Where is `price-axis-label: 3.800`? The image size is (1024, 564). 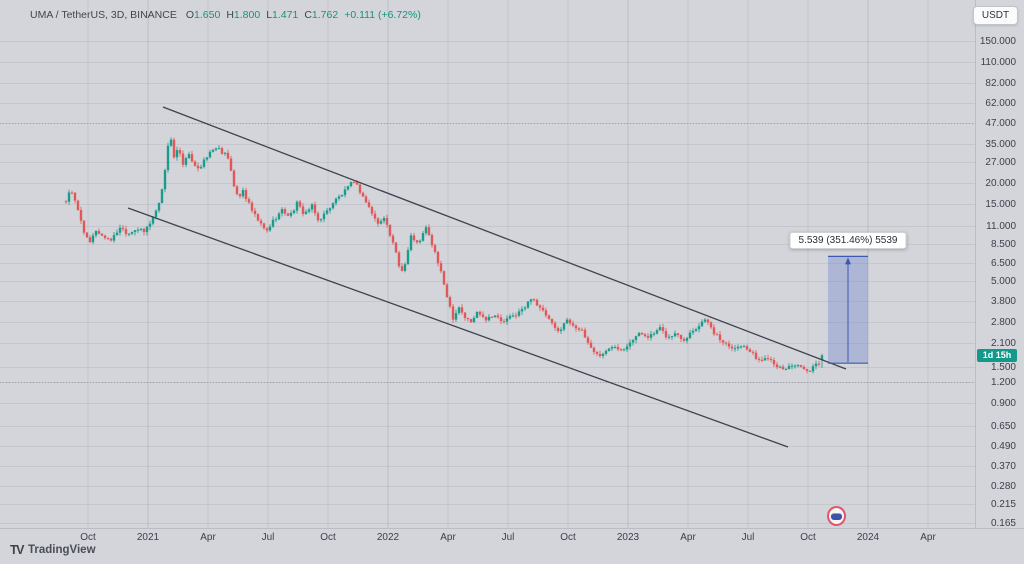 price-axis-label: 3.800 is located at coordinates (1003, 301).